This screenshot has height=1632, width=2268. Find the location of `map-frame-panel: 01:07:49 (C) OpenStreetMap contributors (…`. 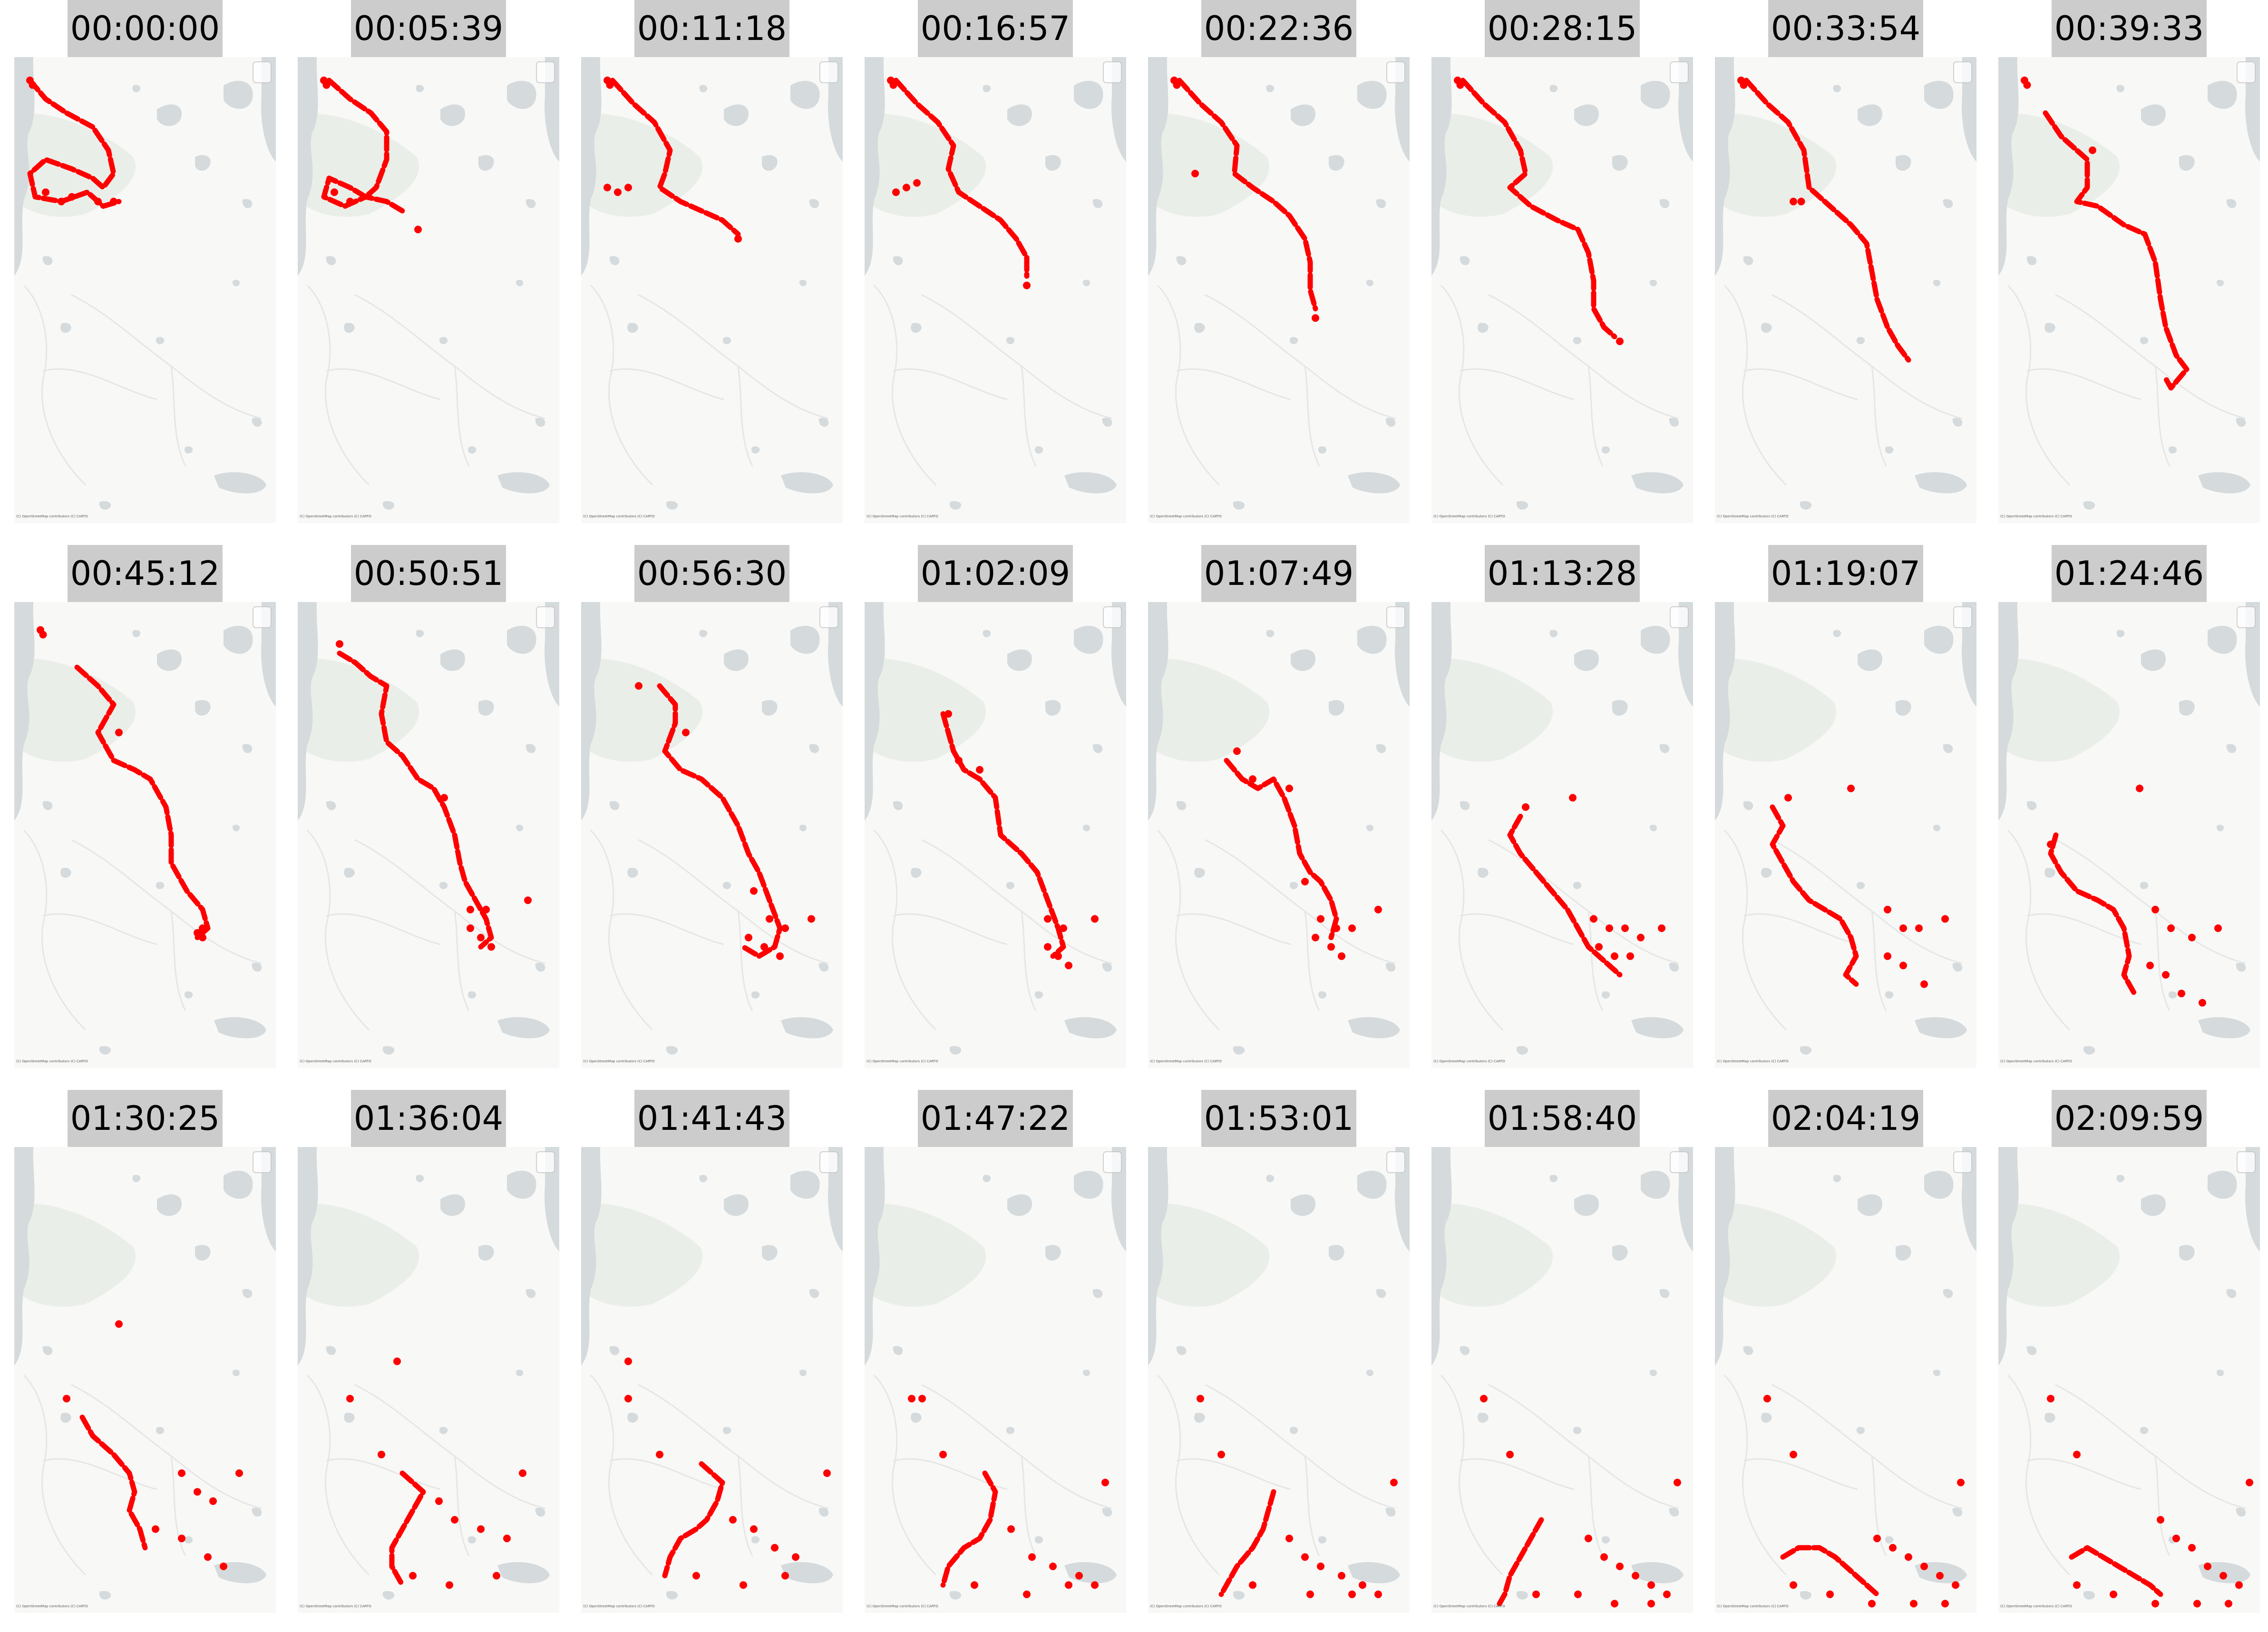

map-frame-panel: 01:07:49 (C) OpenStreetMap contributors (… is located at coordinates (1279, 816).